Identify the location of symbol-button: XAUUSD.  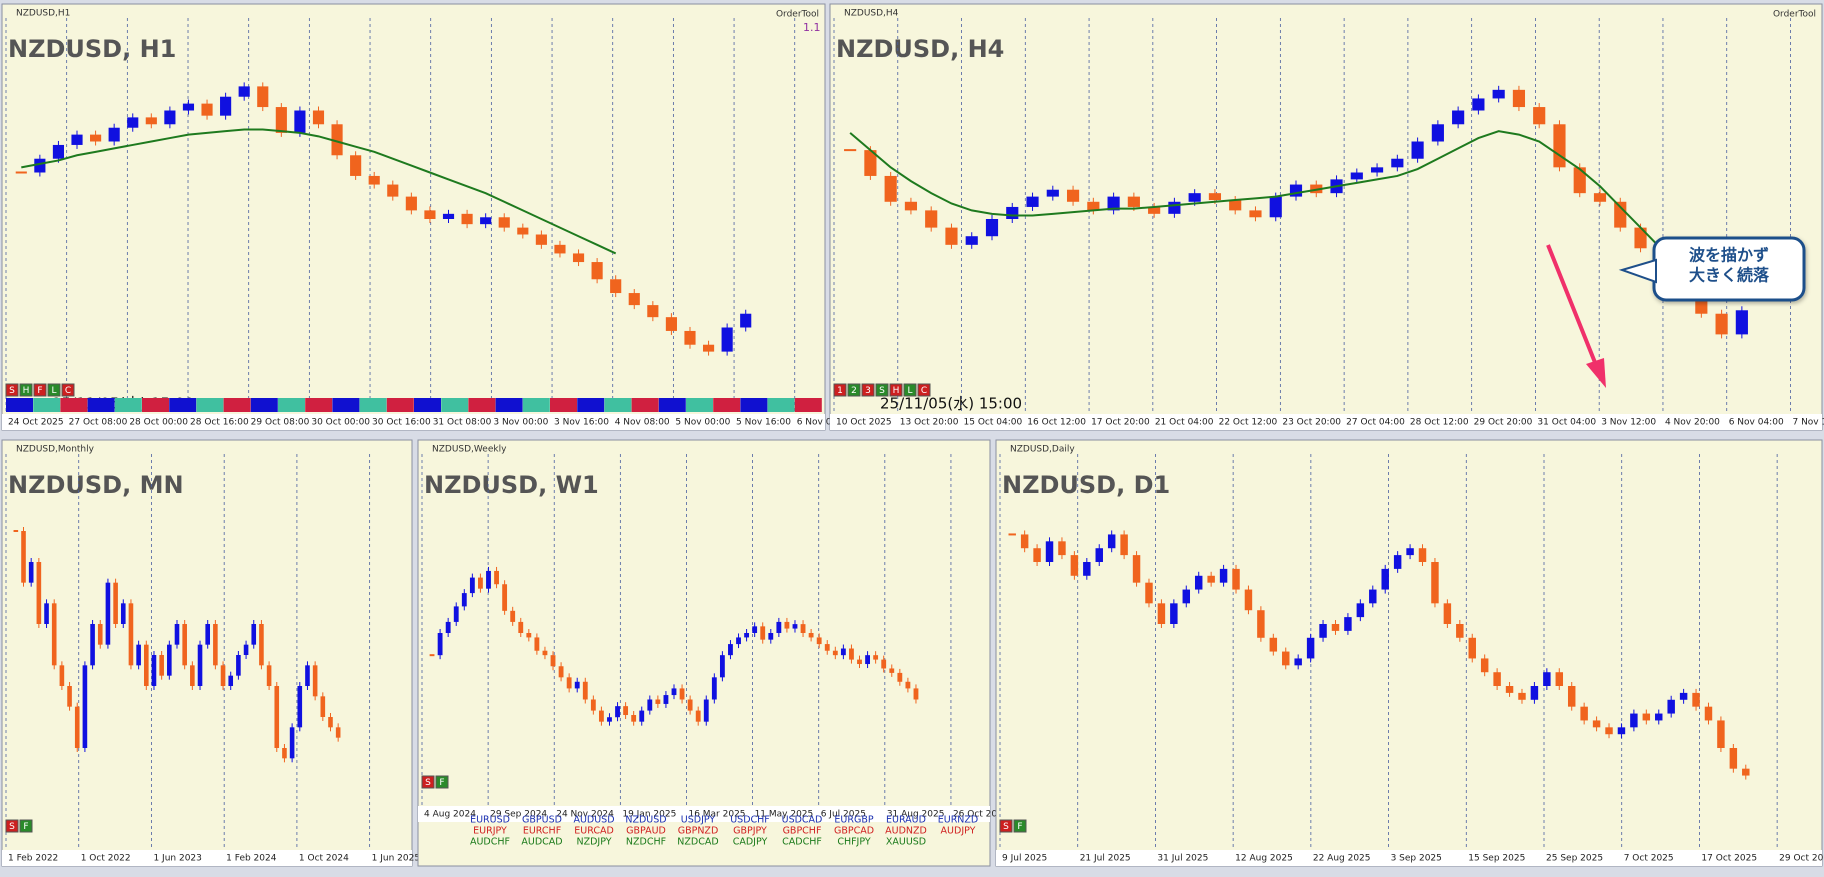
(906, 842).